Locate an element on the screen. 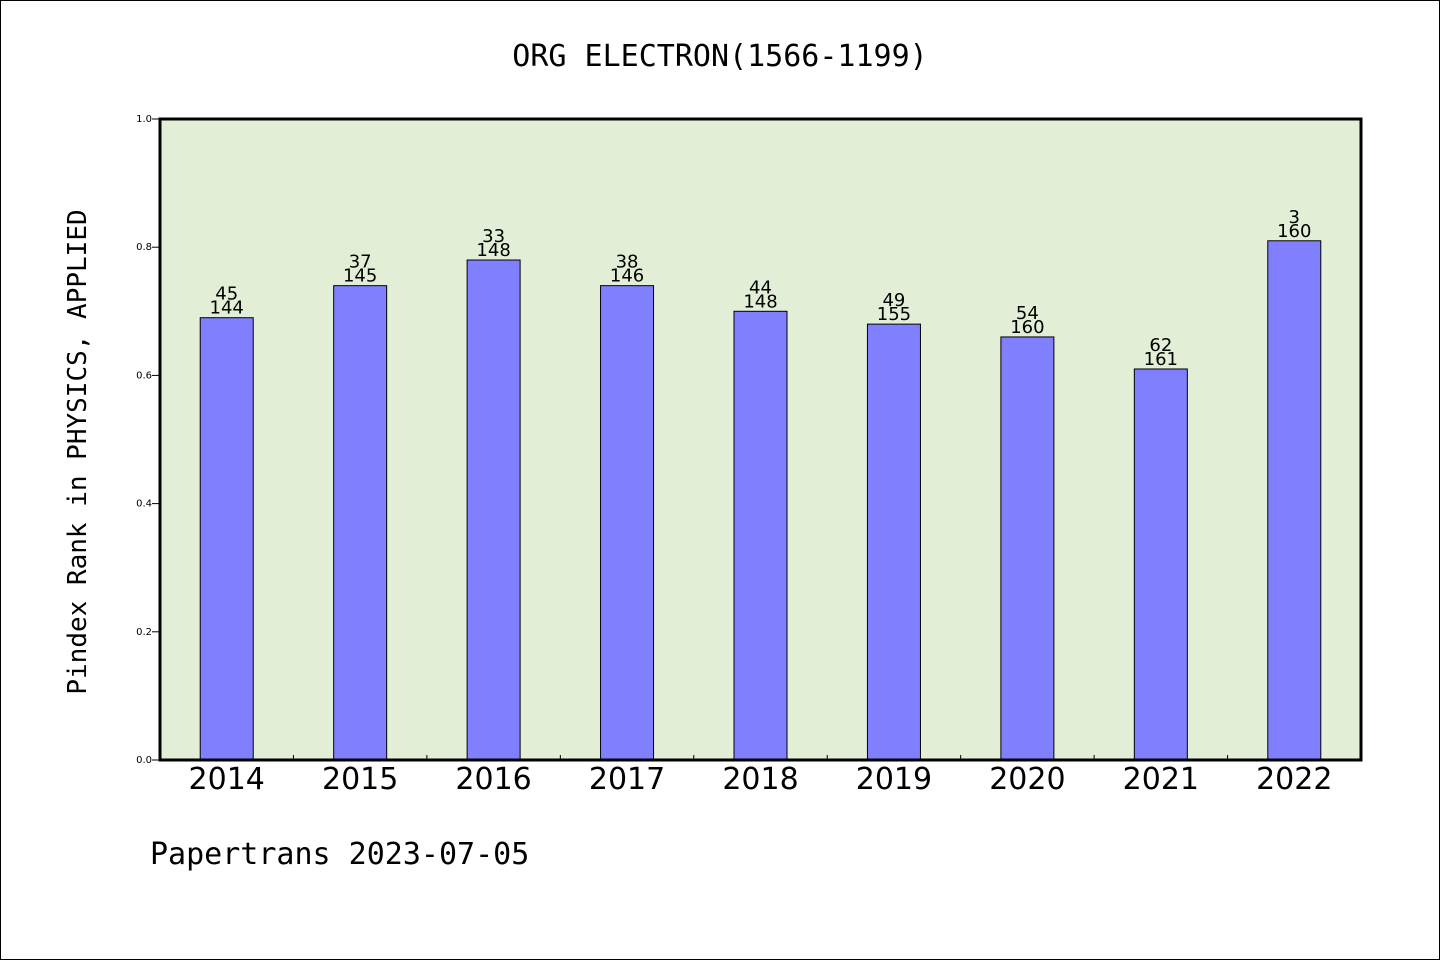  x-tick-label: 2016 is located at coordinates (493, 779).